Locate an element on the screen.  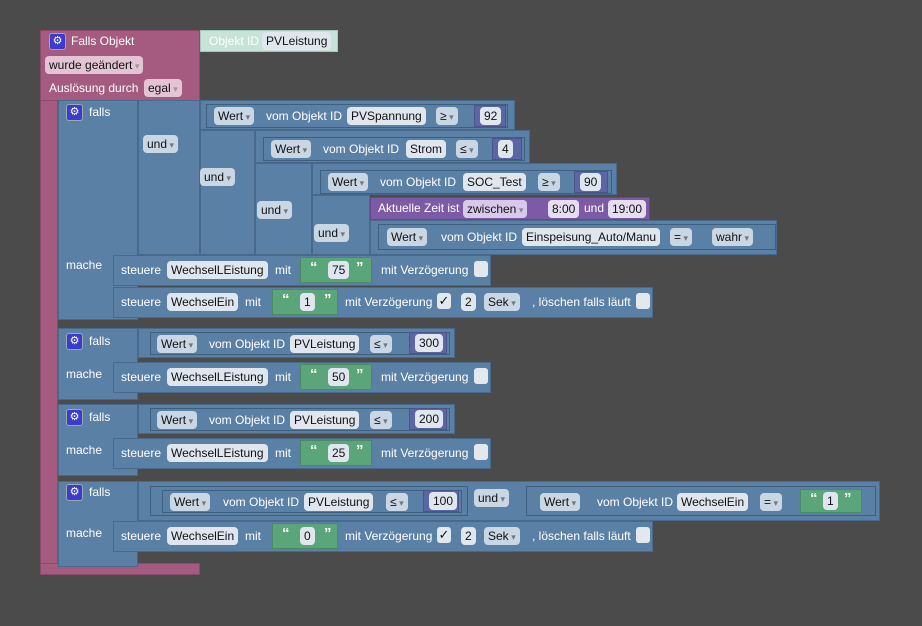
number-field: 90 is located at coordinates (591, 182).